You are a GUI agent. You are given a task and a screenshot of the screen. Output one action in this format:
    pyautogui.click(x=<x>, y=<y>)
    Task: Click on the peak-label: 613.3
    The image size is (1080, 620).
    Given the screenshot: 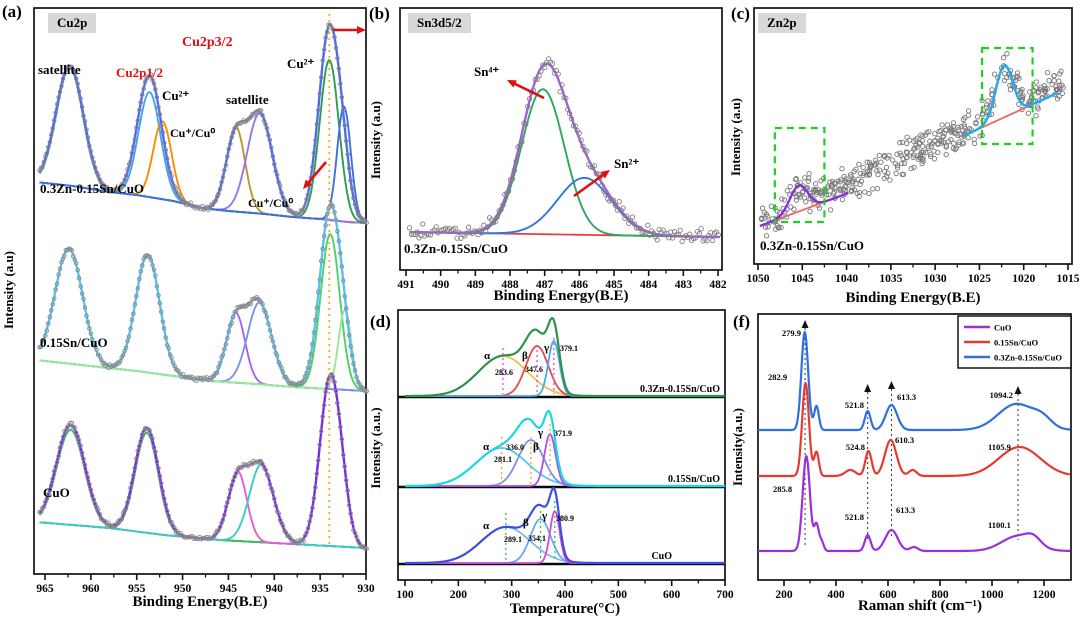 What is the action you would take?
    pyautogui.click(x=905, y=510)
    